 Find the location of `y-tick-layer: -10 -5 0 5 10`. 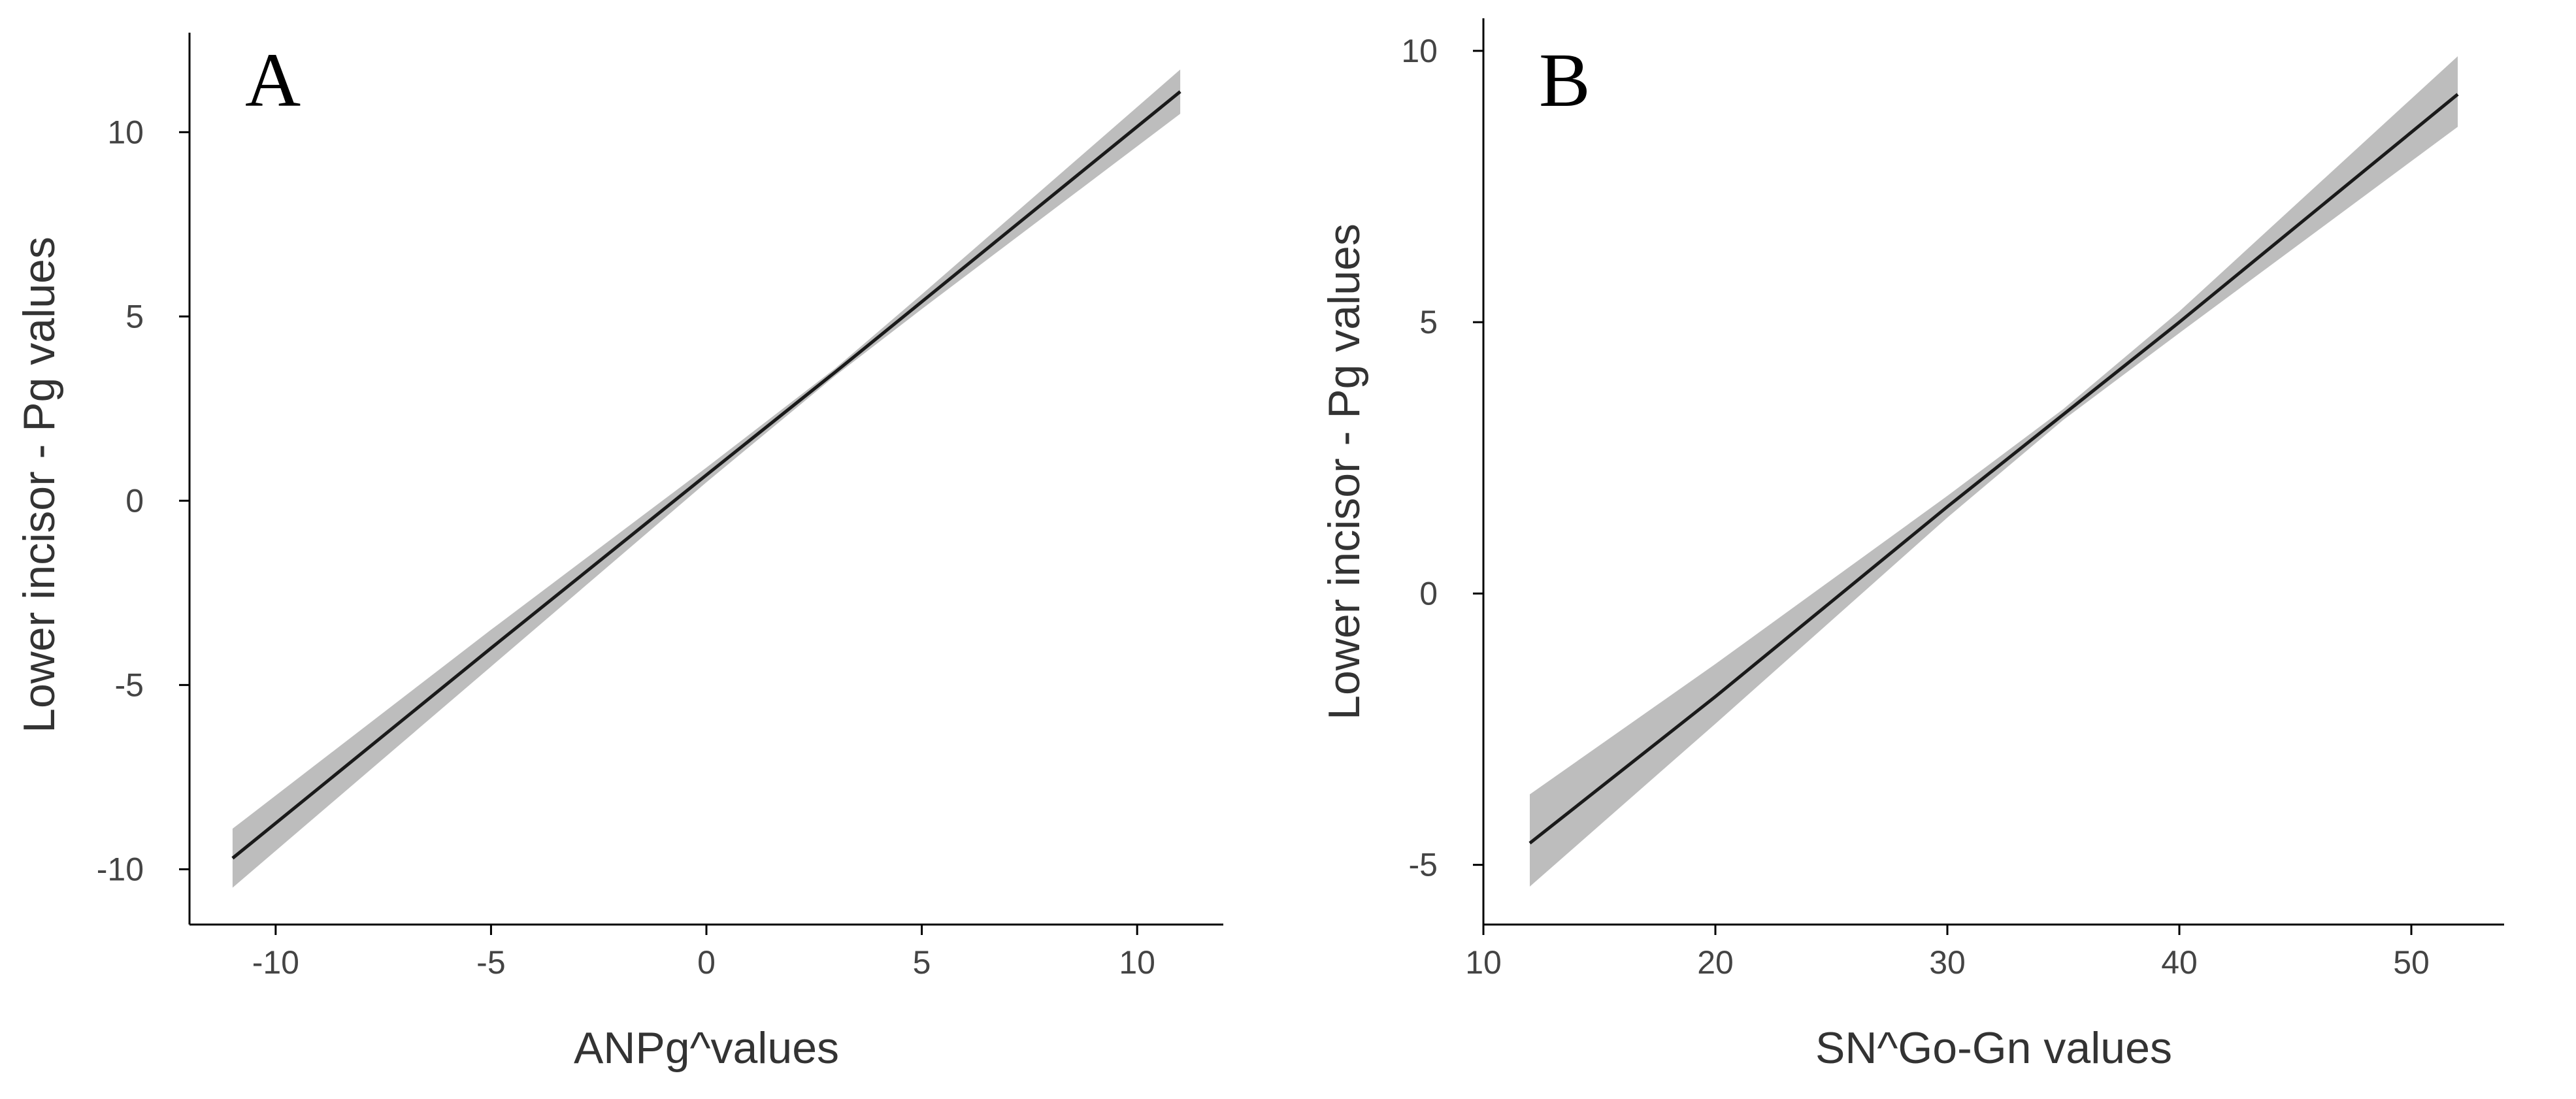

y-tick-layer: -10 -5 0 5 10 is located at coordinates (143, 500).